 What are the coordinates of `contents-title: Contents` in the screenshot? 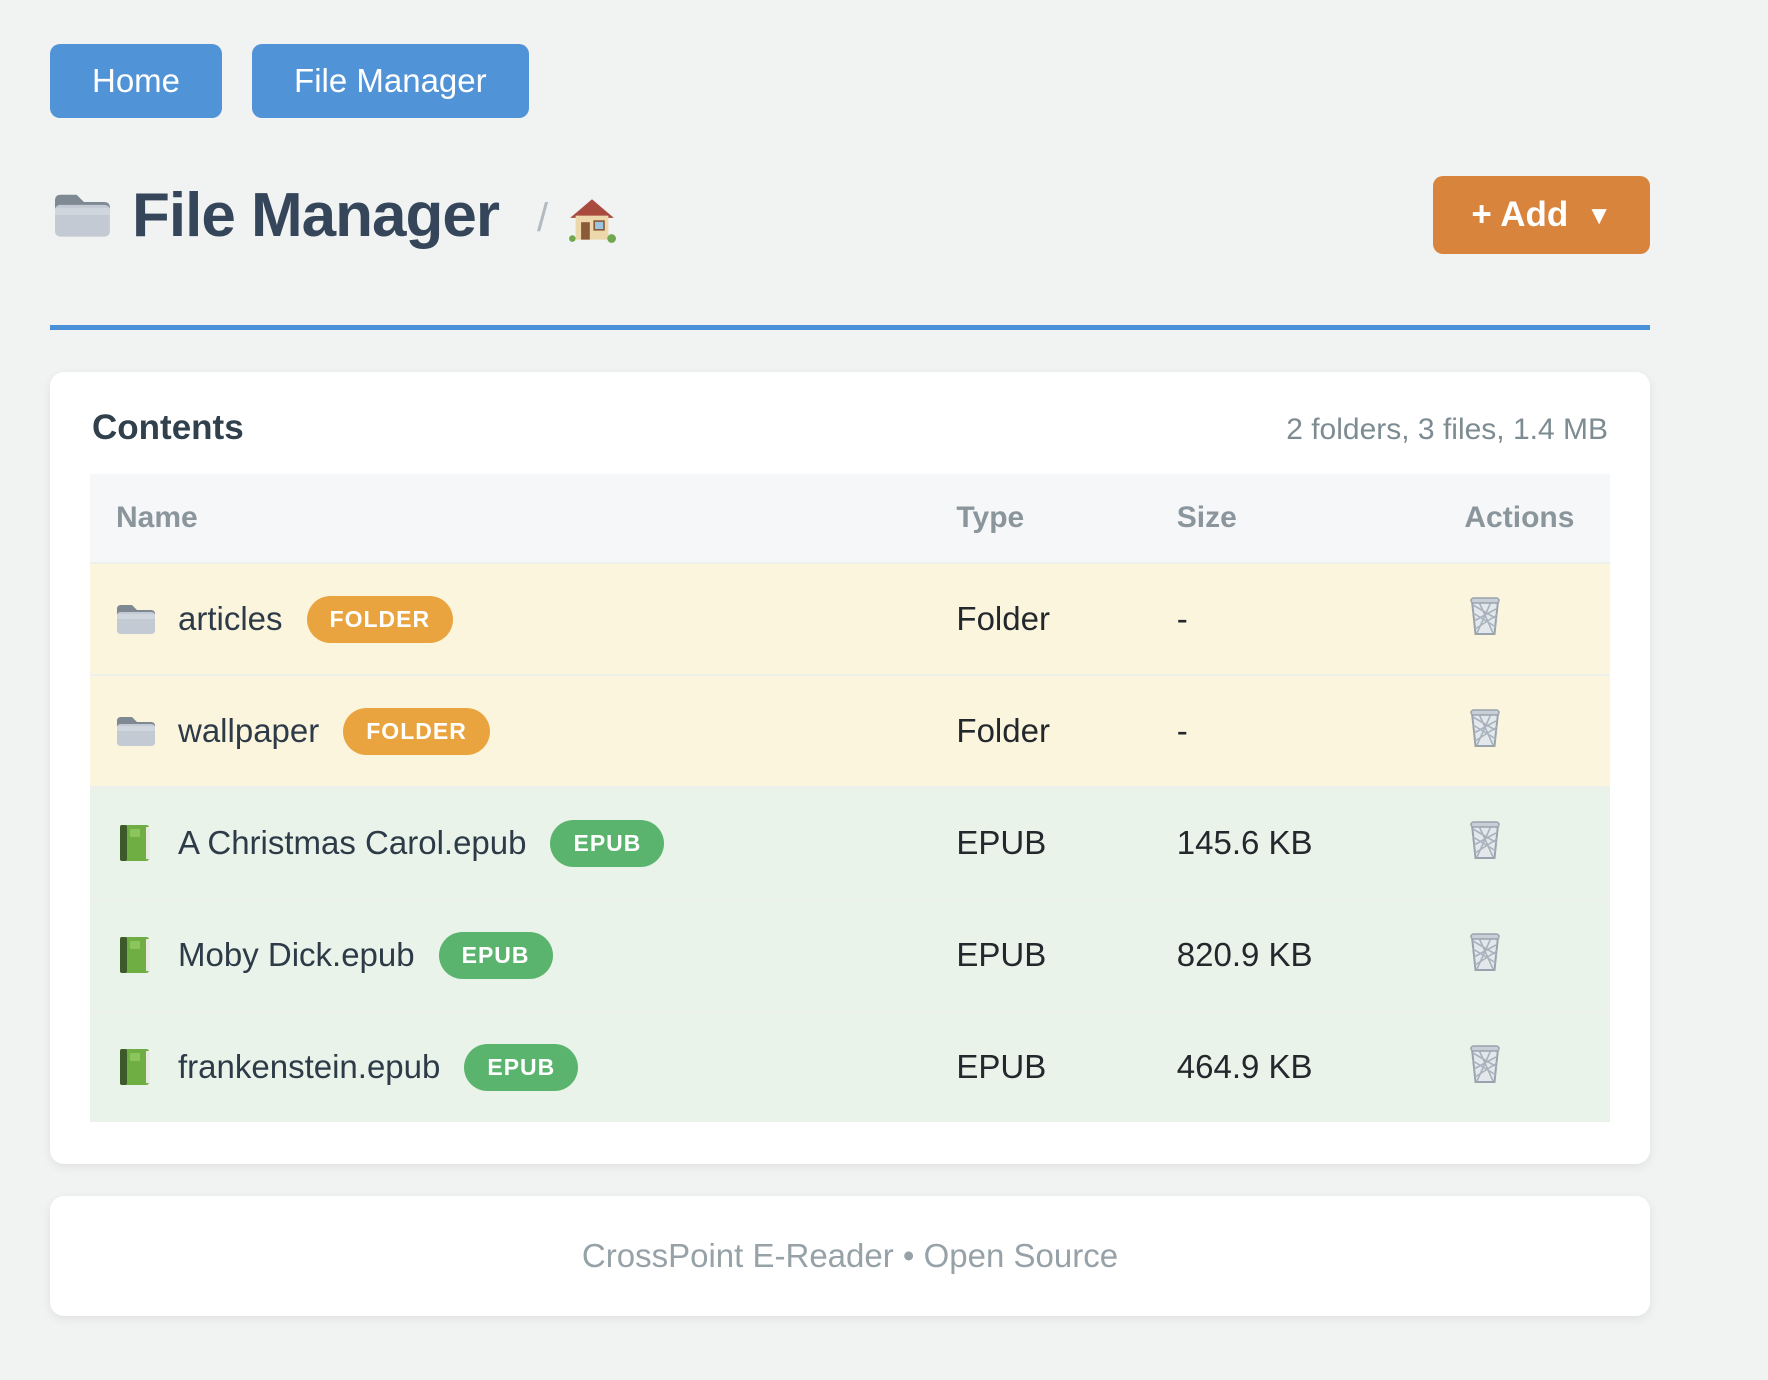 It's located at (168, 427).